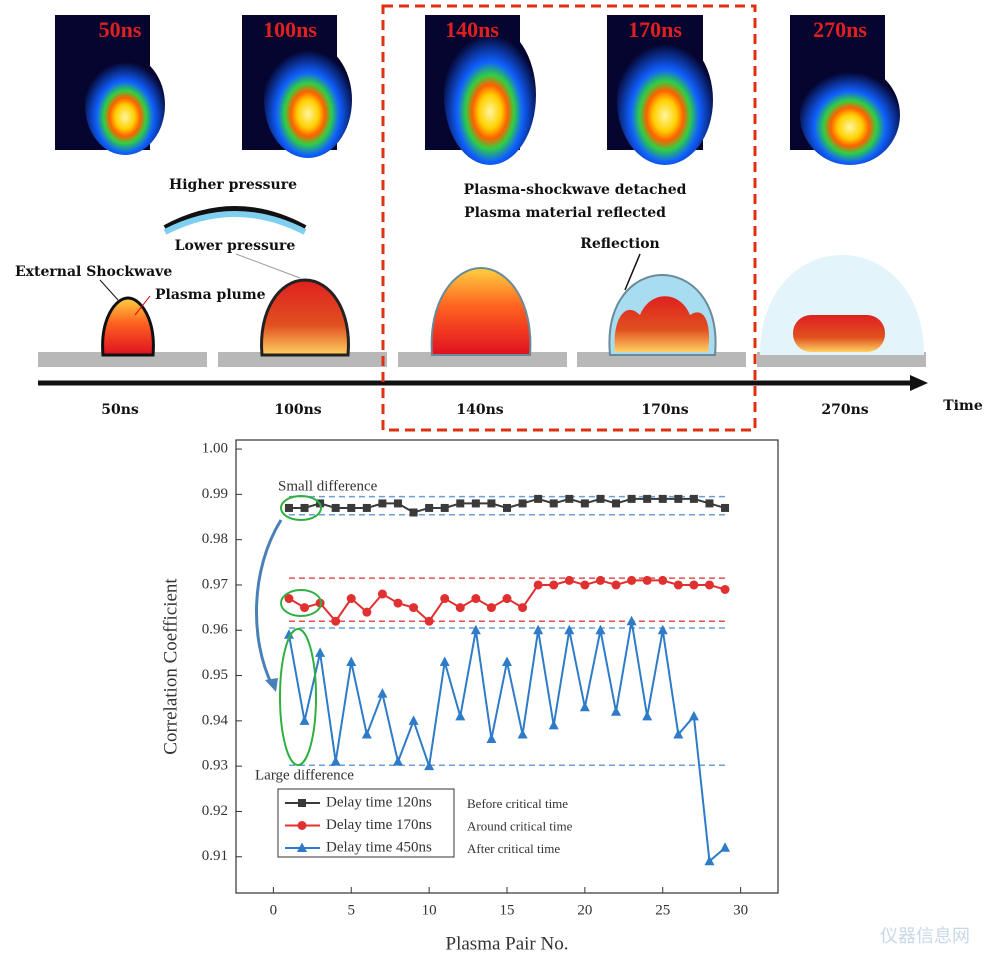 The width and height of the screenshot is (1000, 963). Describe the element at coordinates (565, 213) in the screenshot. I see `label: Plasma material reflected` at that location.